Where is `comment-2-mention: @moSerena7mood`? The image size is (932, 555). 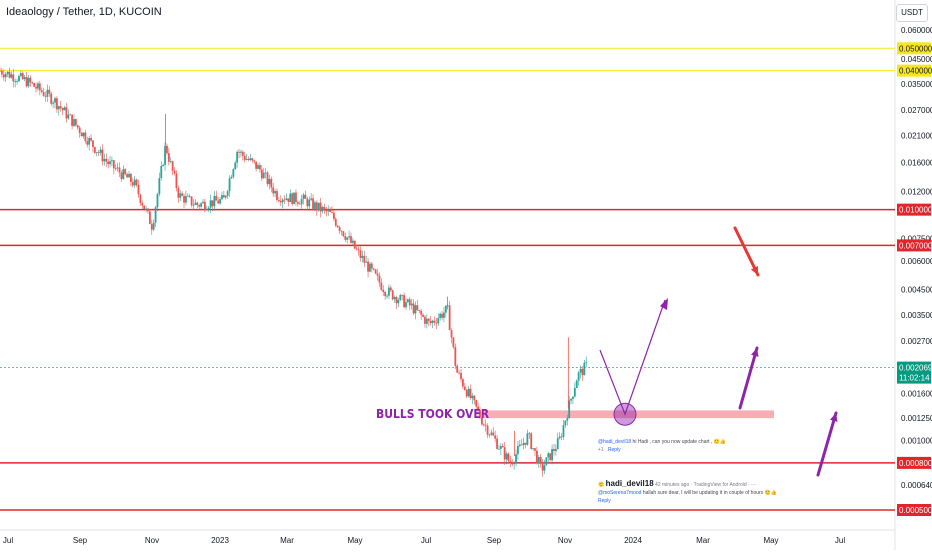
comment-2-mention: @moSerena7mood is located at coordinates (620, 493).